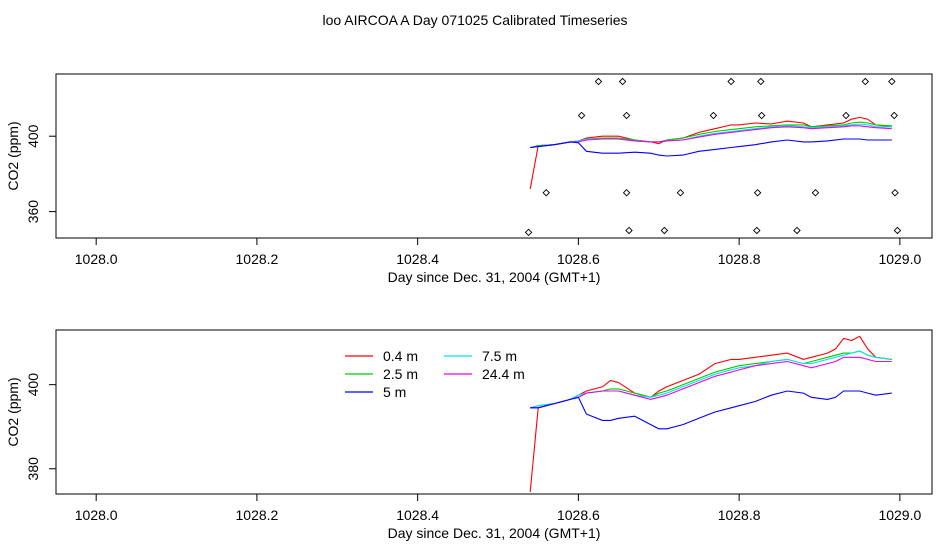  I want to click on series-line-2-5-m, so click(711, 379).